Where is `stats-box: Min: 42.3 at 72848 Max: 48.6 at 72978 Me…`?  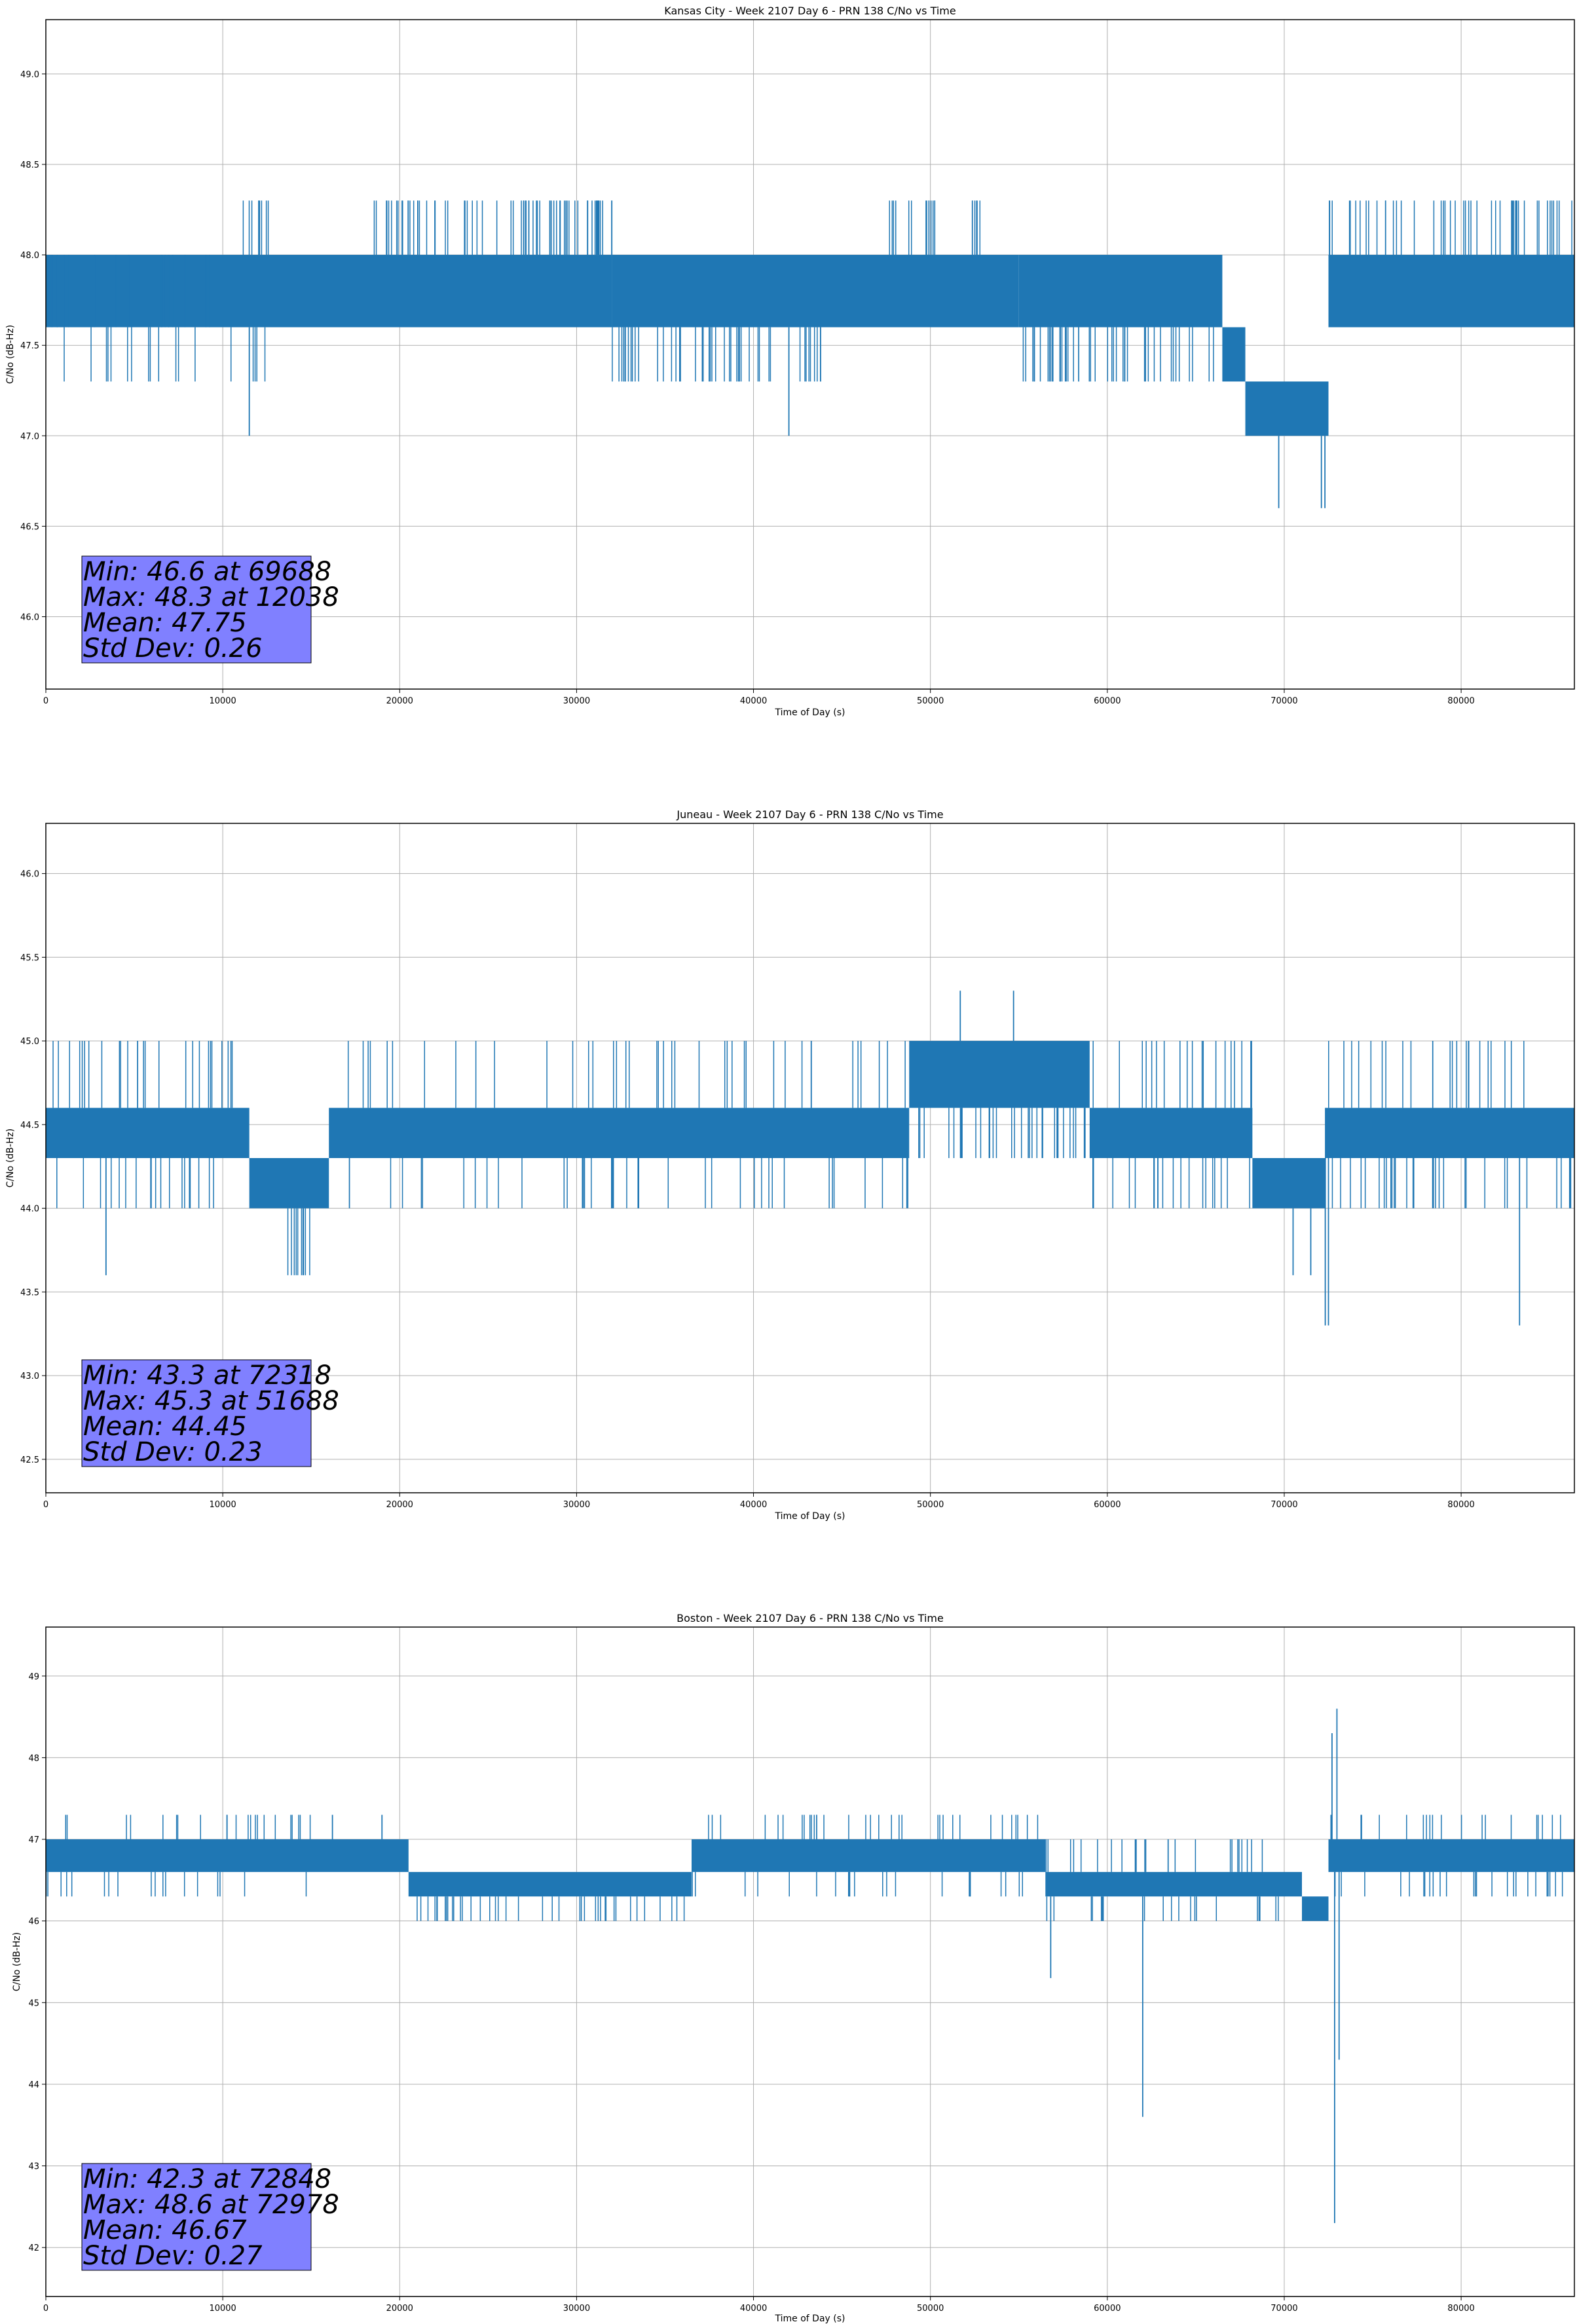
stats-box: Min: 42.3 at 72848 Max: 48.6 at 72978 Me… is located at coordinates (210, 2217).